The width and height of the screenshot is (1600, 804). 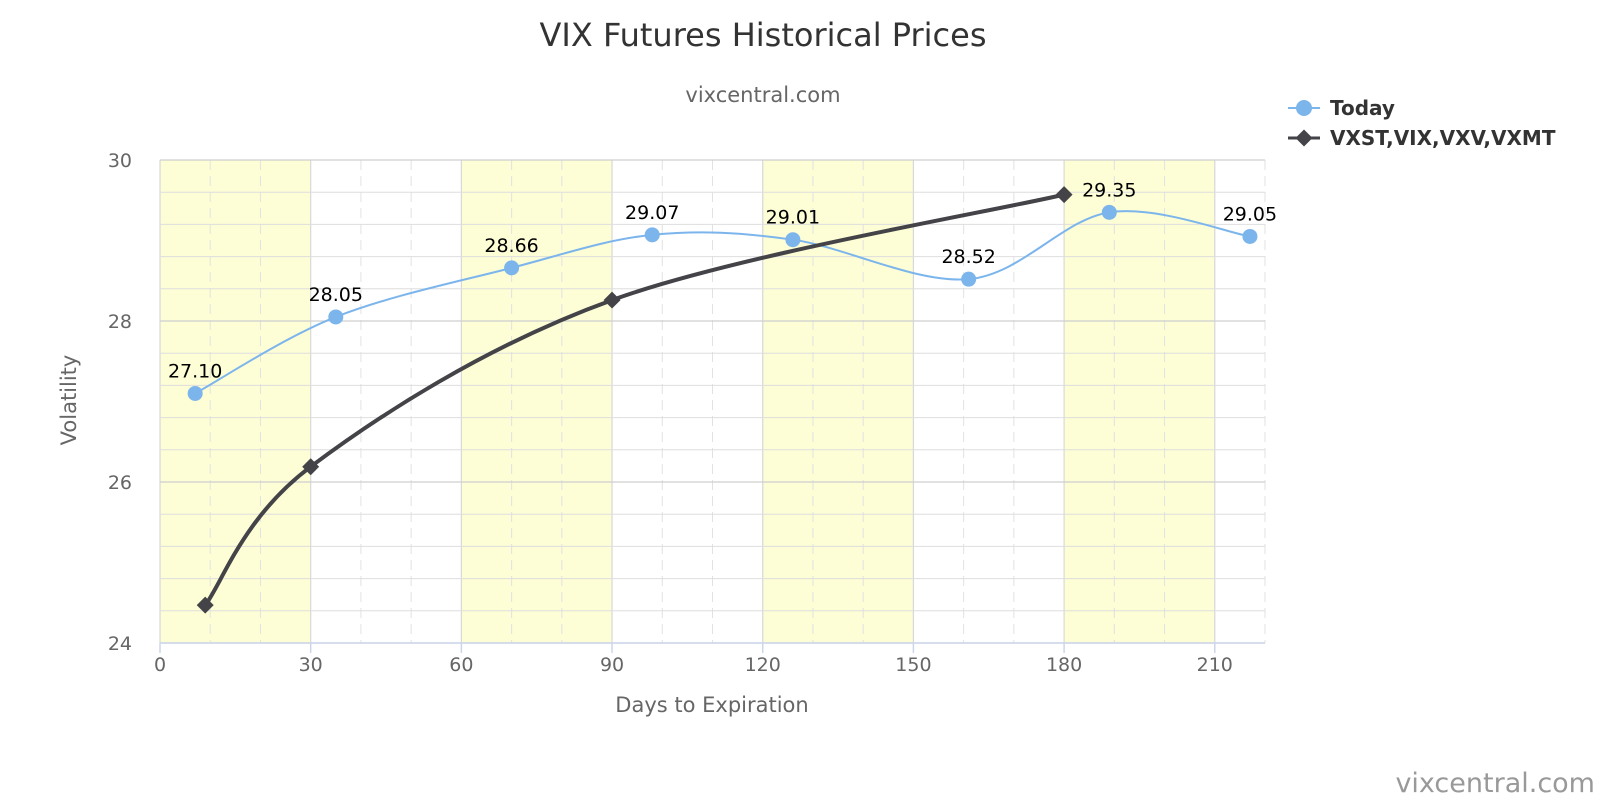 I want to click on x-tick-label-0: 0, so click(x=160, y=665).